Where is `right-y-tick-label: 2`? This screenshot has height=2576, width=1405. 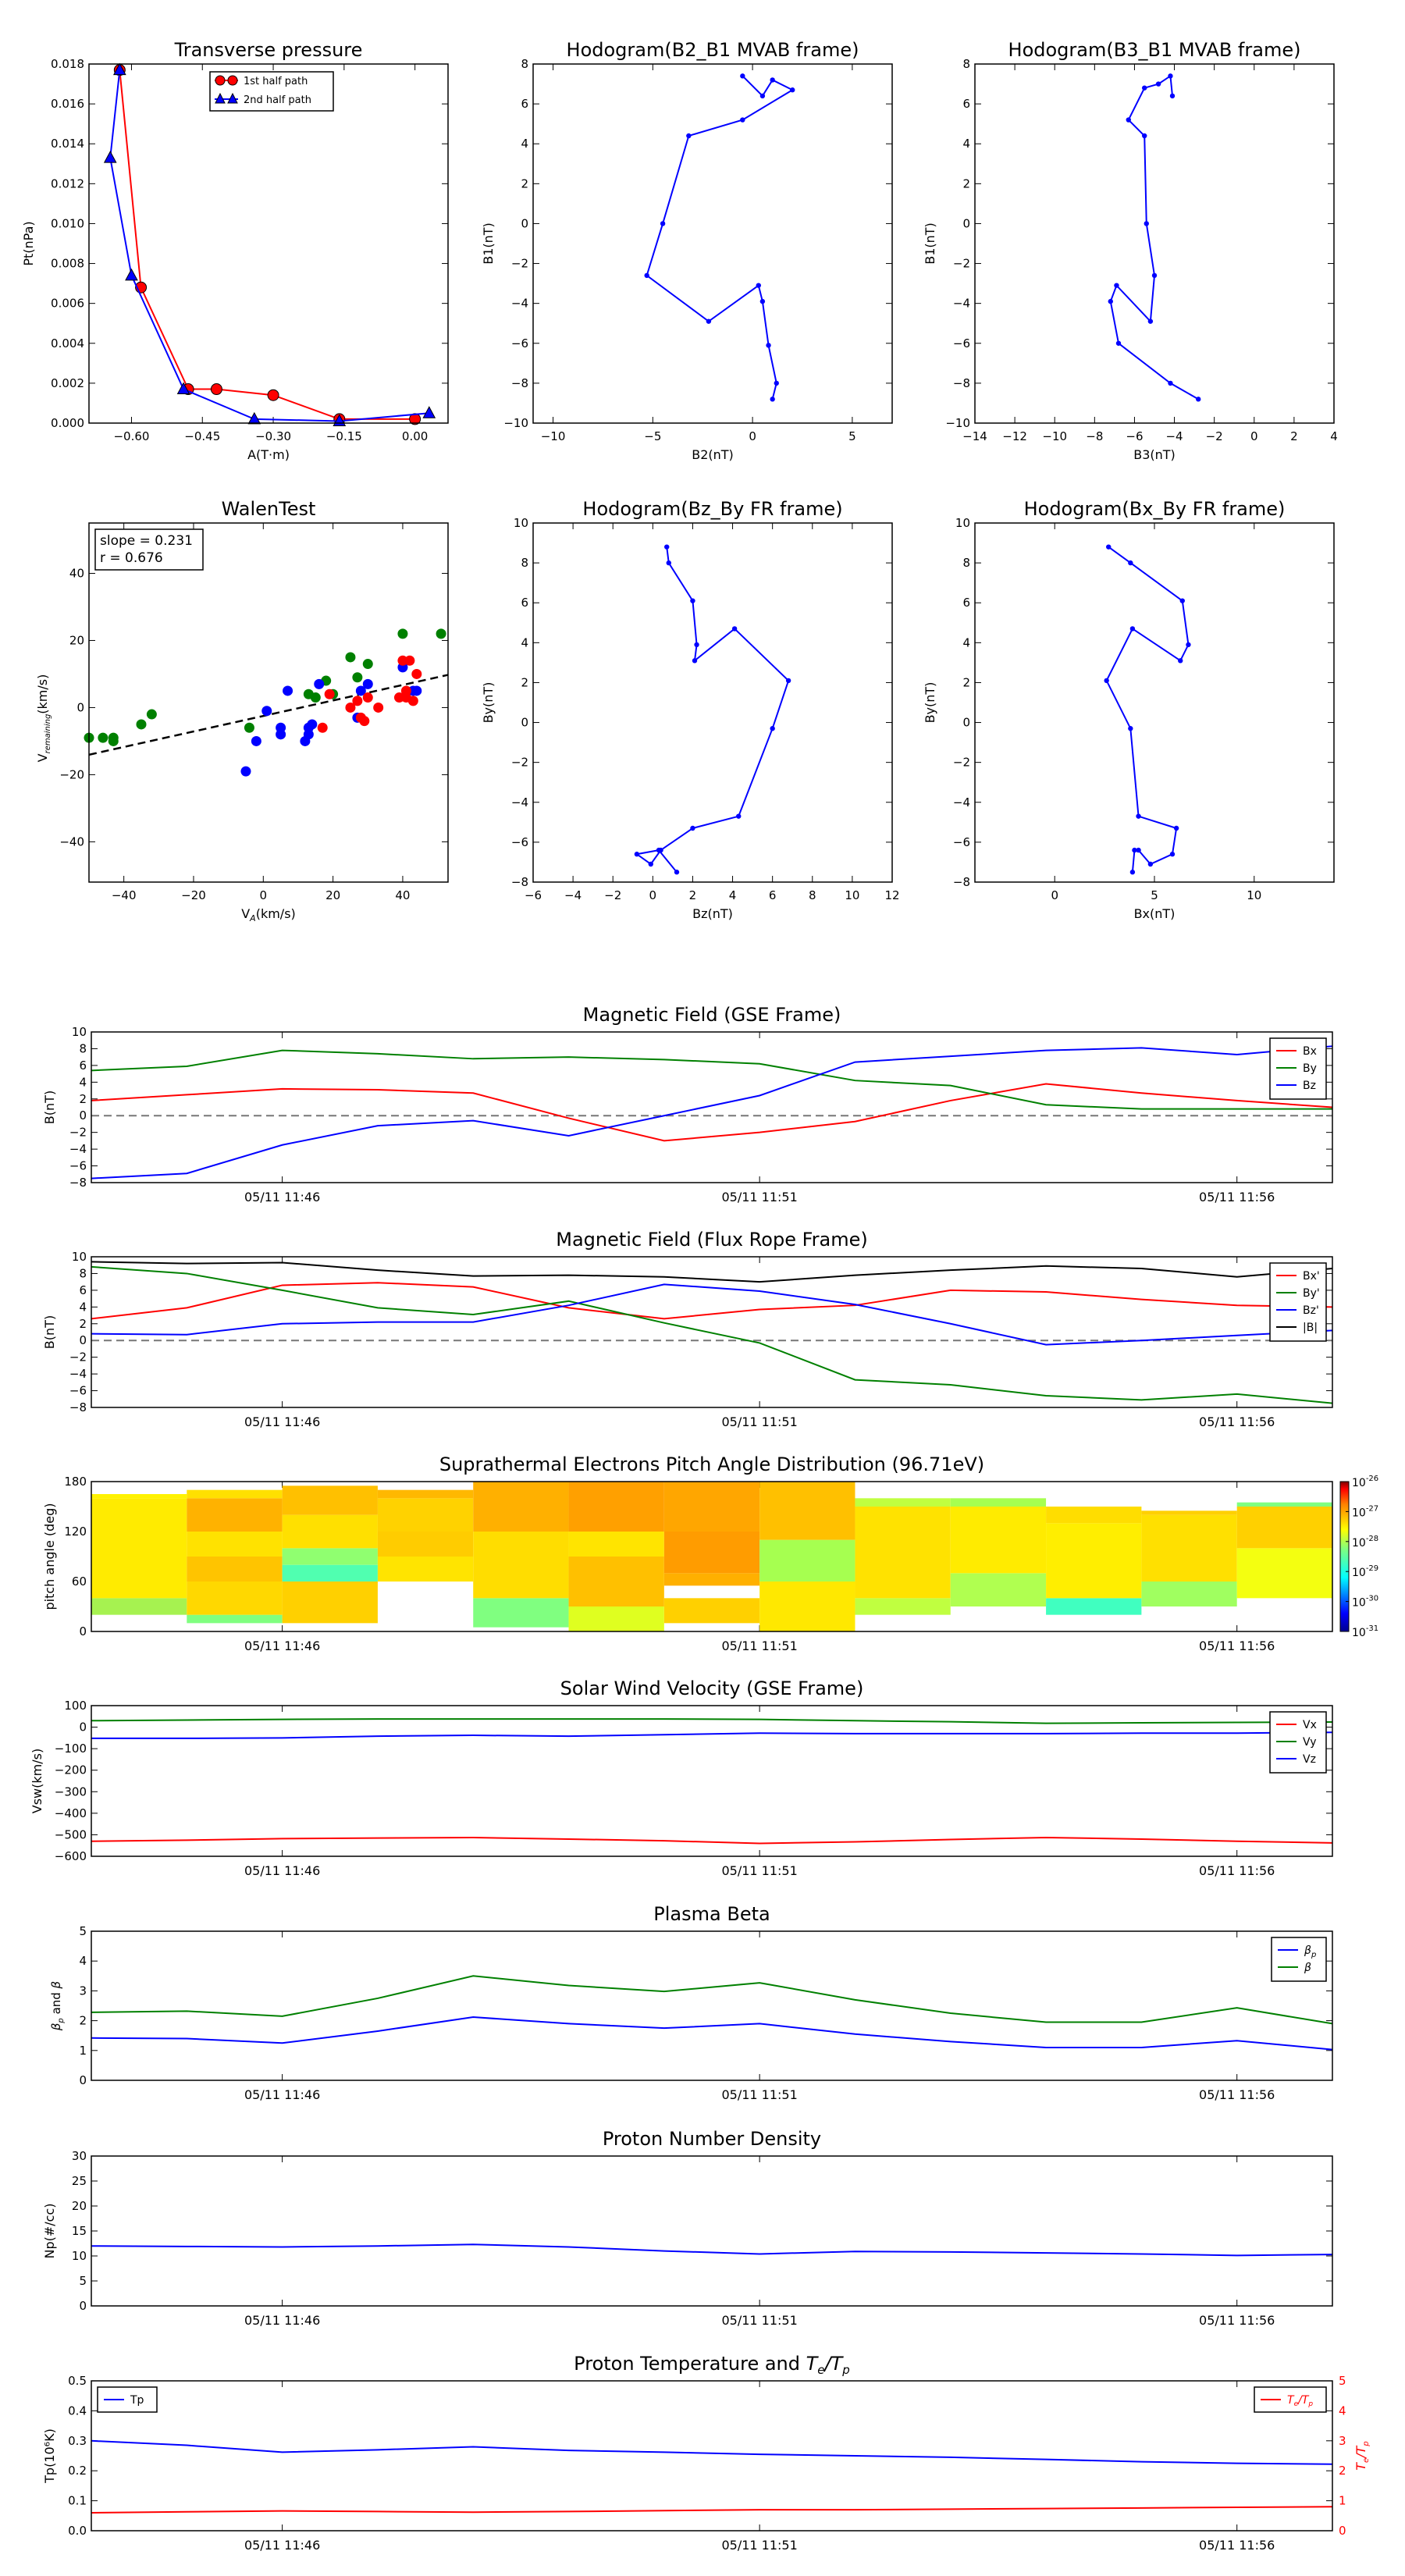 right-y-tick-label: 2 is located at coordinates (1343, 2471).